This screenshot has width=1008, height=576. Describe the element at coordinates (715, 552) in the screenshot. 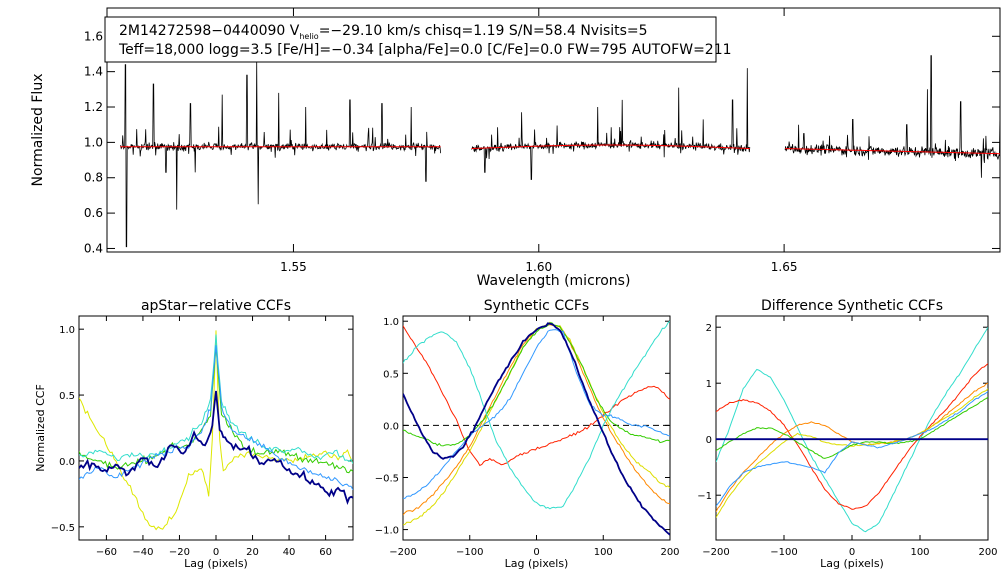

I see `difference-ccf-xtick-label: −200` at that location.